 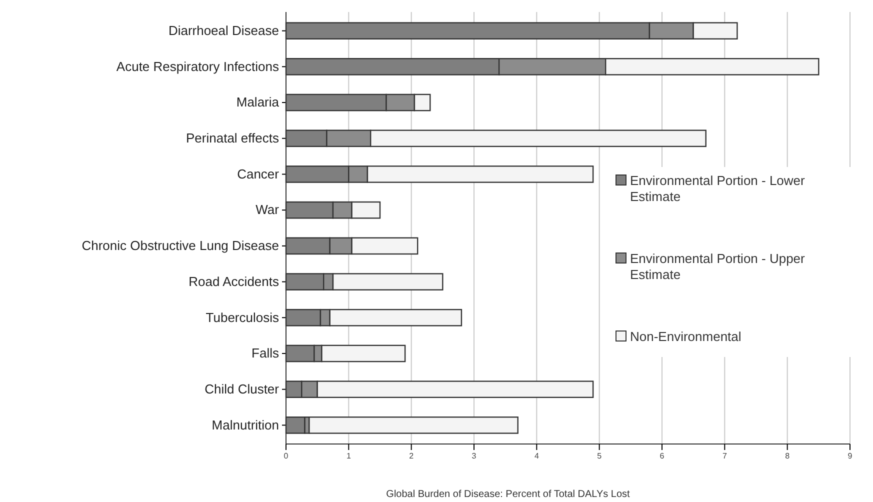 I want to click on y-tick-label: Chronic Obstructive Lung Disease, so click(x=180, y=246).